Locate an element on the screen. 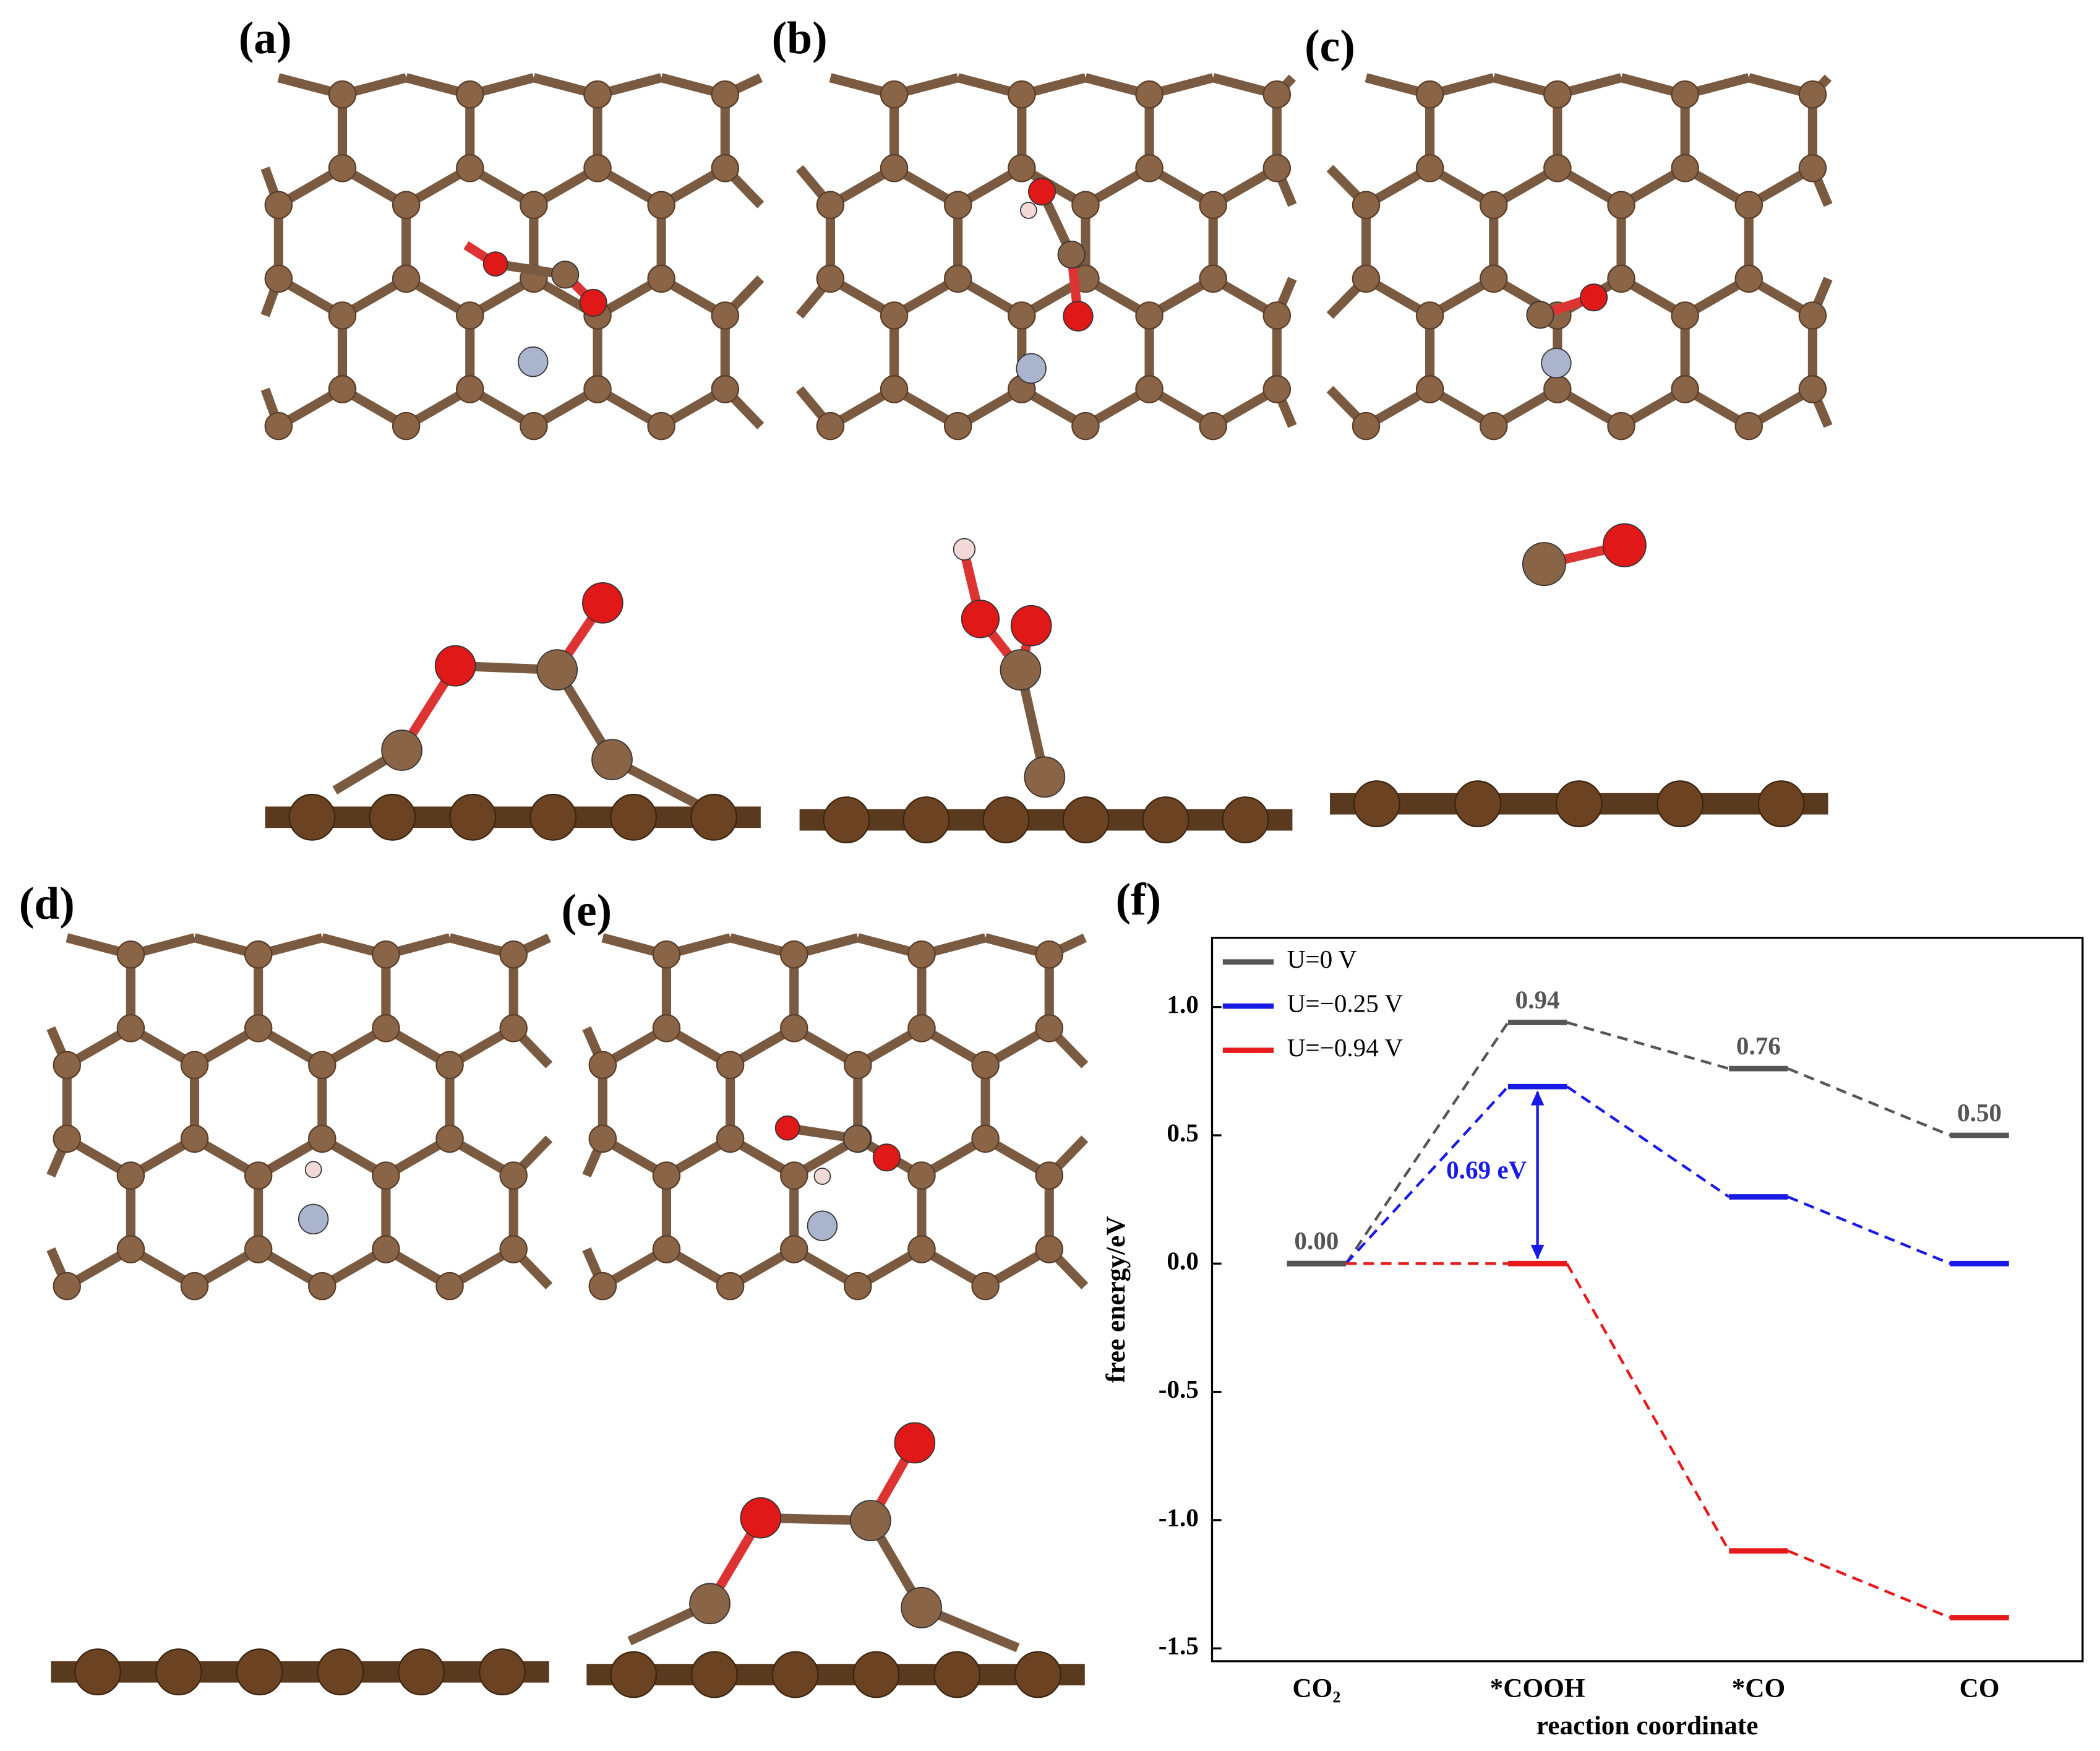  annotation: 0.69 eV is located at coordinates (1487, 1169).